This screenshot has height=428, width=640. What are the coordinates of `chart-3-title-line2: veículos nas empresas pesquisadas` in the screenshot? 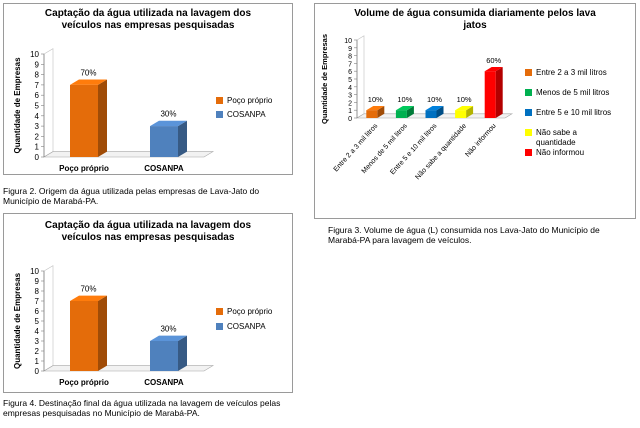 It's located at (148, 237).